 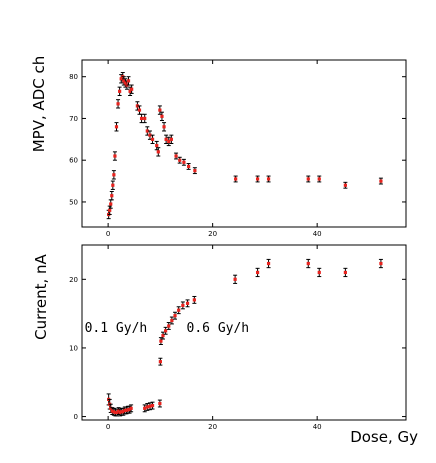 I want to click on x-tick-label: 40, so click(x=317, y=234).